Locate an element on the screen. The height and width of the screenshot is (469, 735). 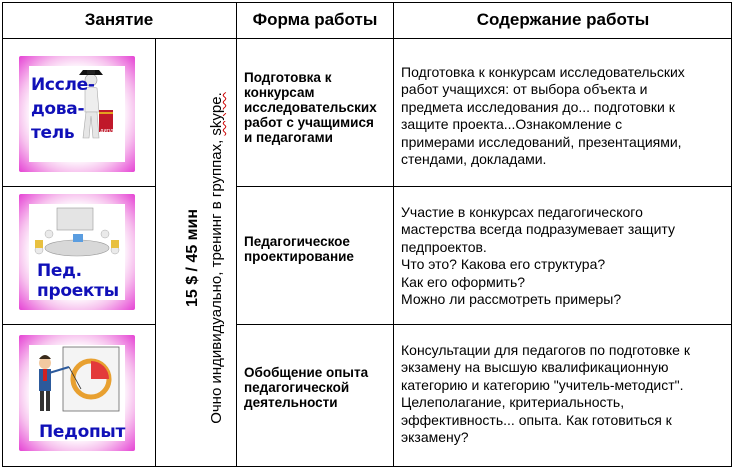
price-label: 15 $ / 45 мин is located at coordinates (192, 258).